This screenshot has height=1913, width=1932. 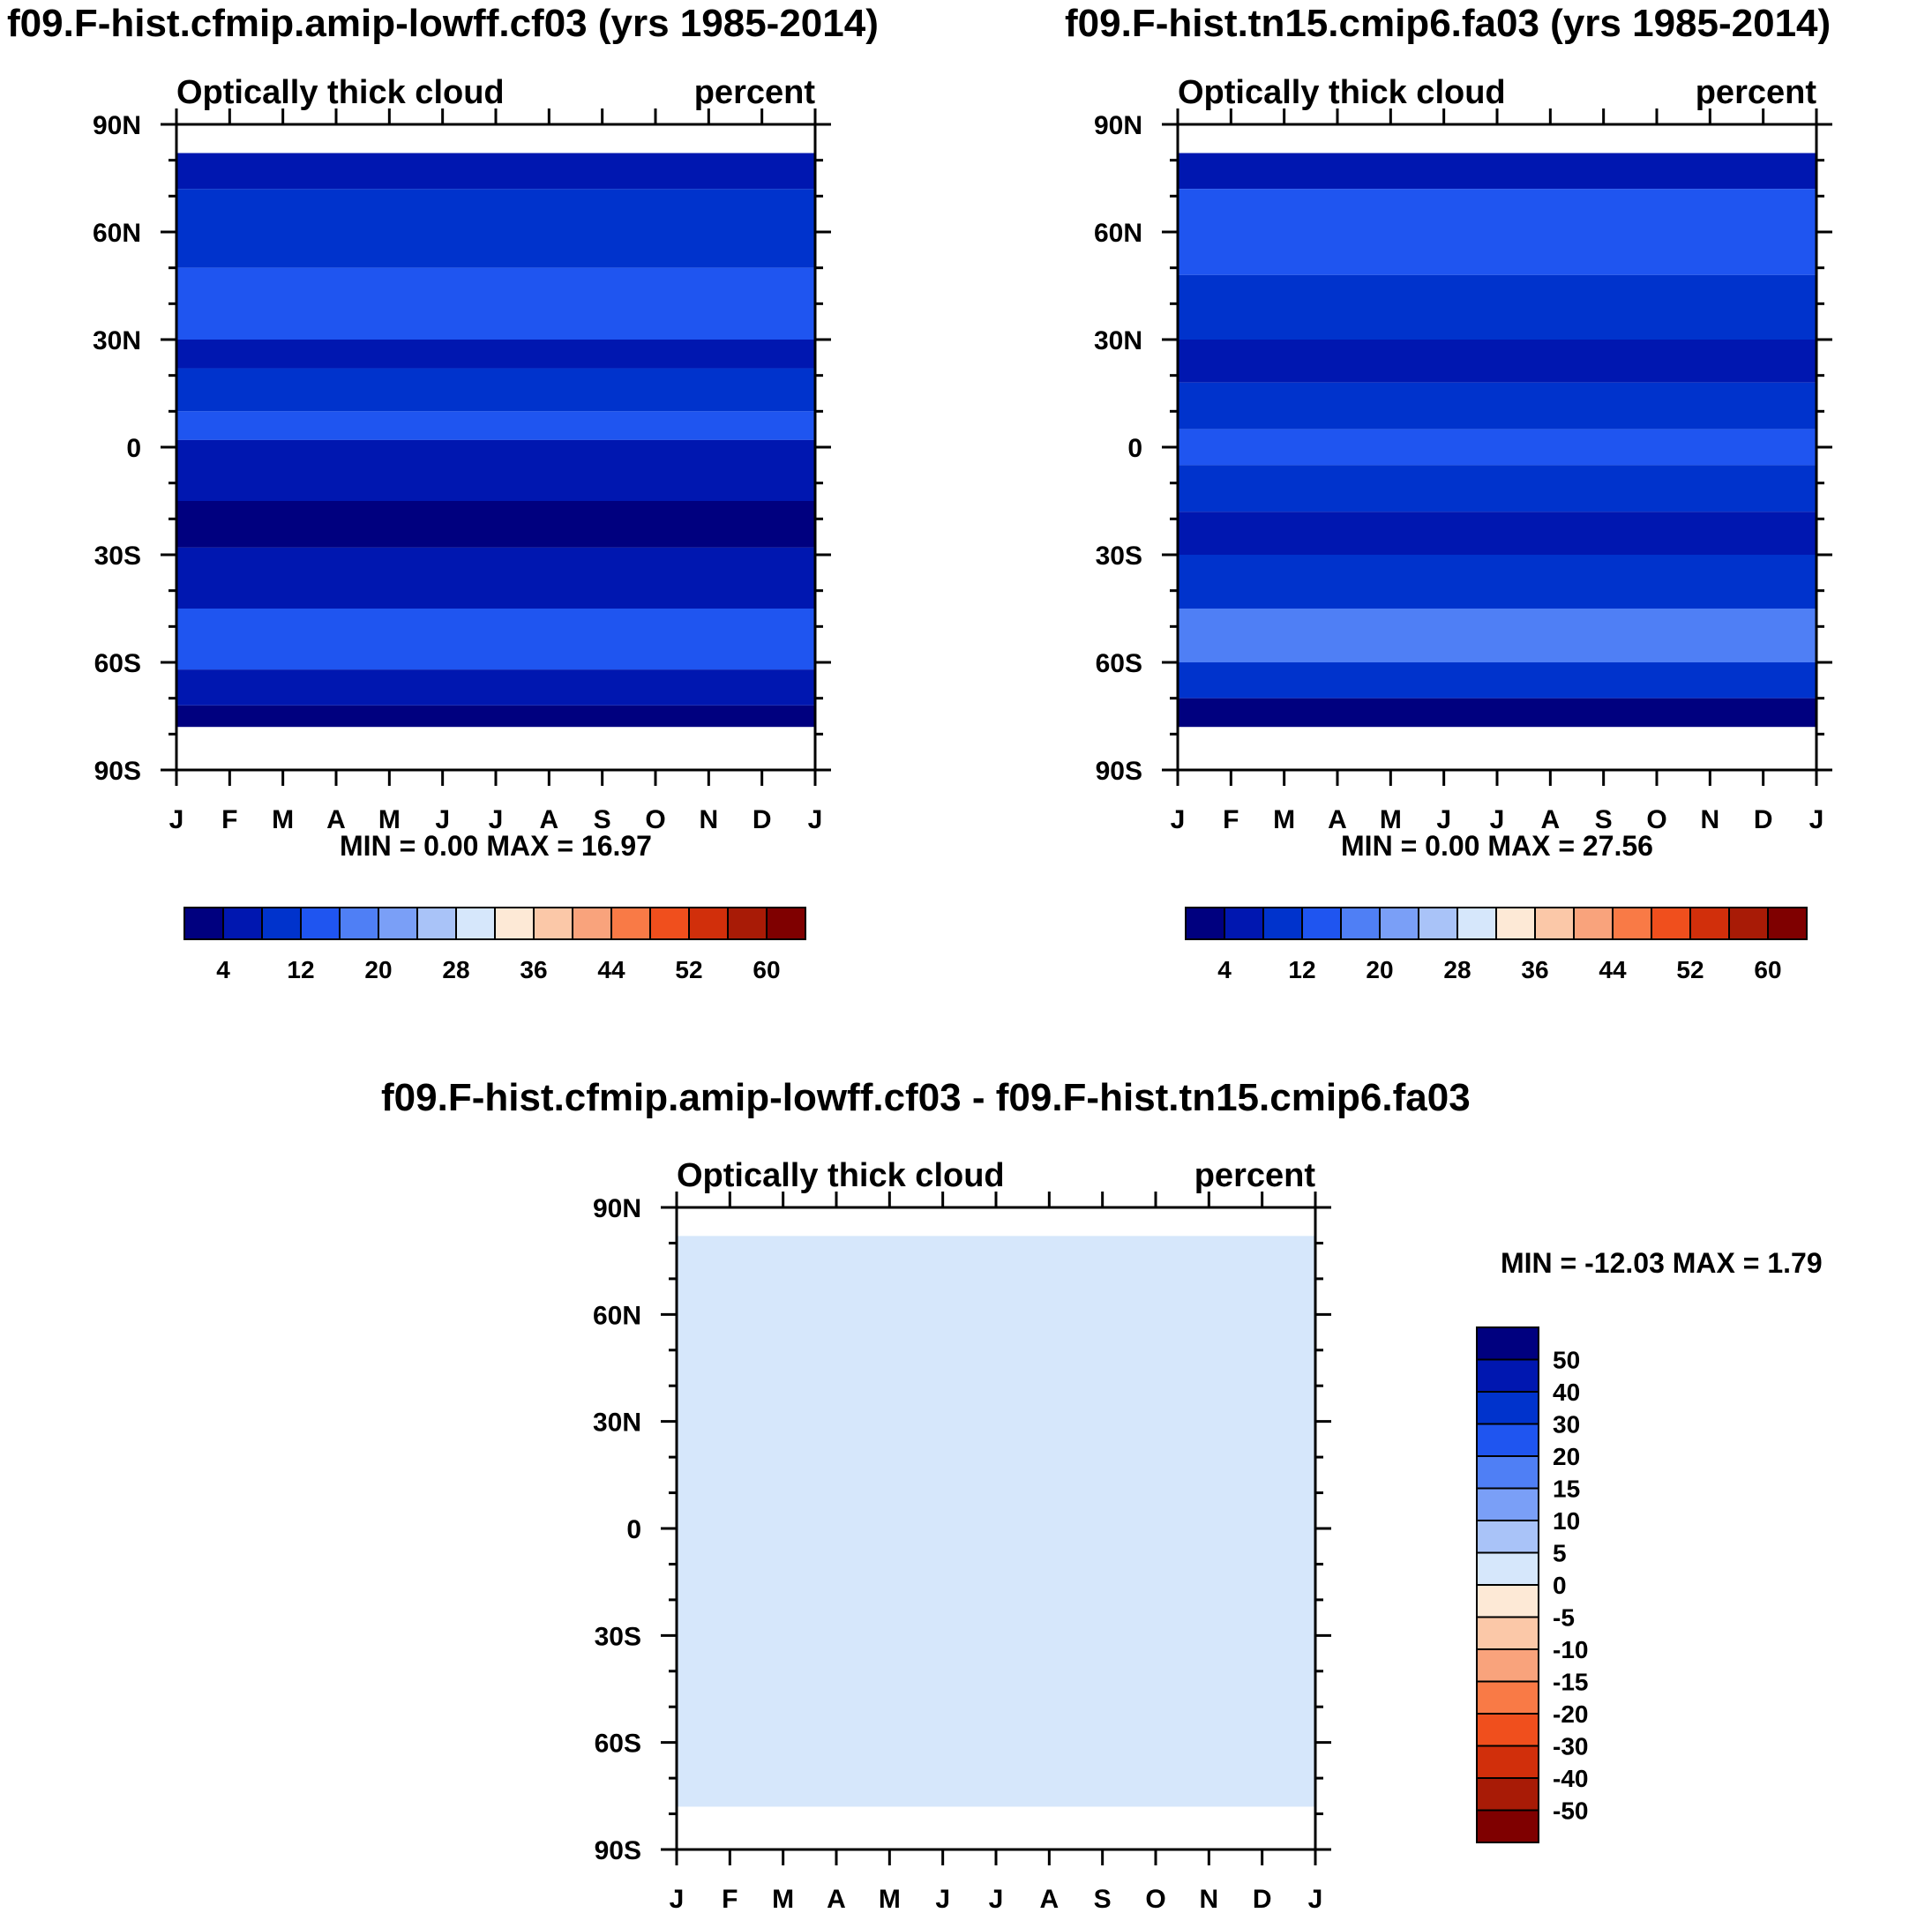 I want to click on colorbar-2: 4 12 20 28 36 44 52 60, so click(x=1497, y=945).